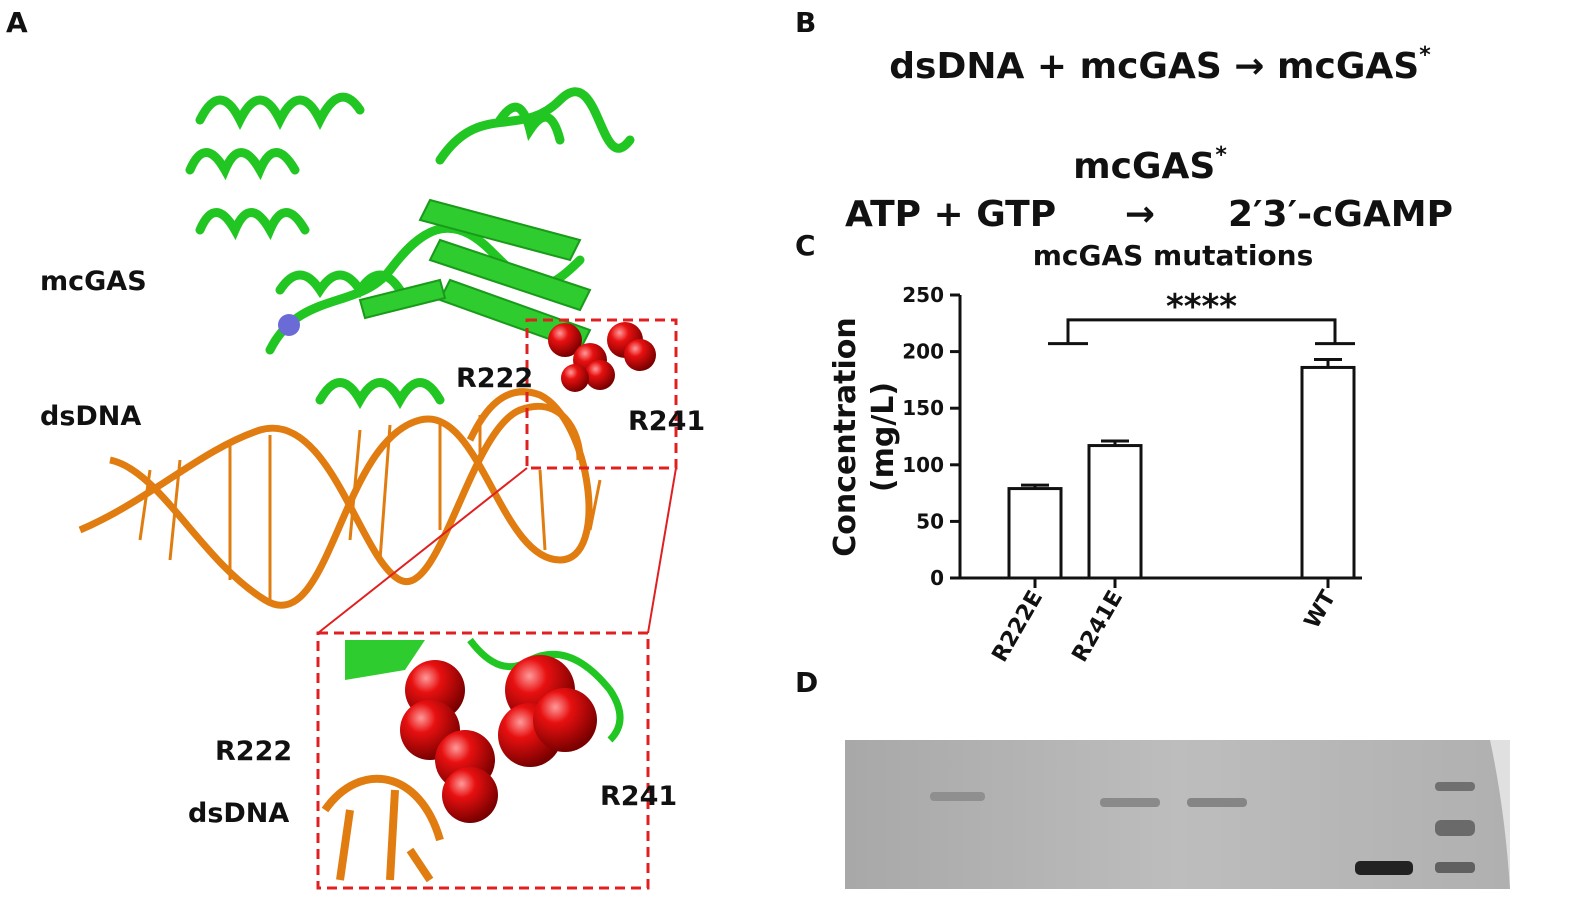  I want to click on bar-chart: 0 50 100 150 200 250 R222E R241E WT ****, so click(1132, 474).